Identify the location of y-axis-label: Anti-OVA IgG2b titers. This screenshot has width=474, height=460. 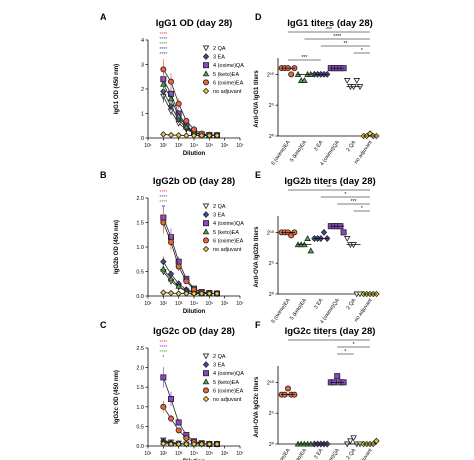
(257, 257).